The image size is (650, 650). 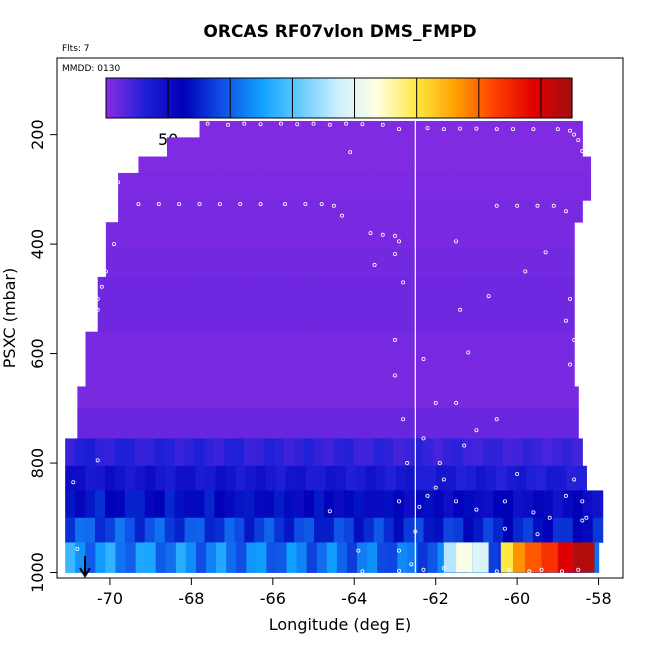 What do you see at coordinates (598, 598) in the screenshot?
I see `x-tick-label: -58` at bounding box center [598, 598].